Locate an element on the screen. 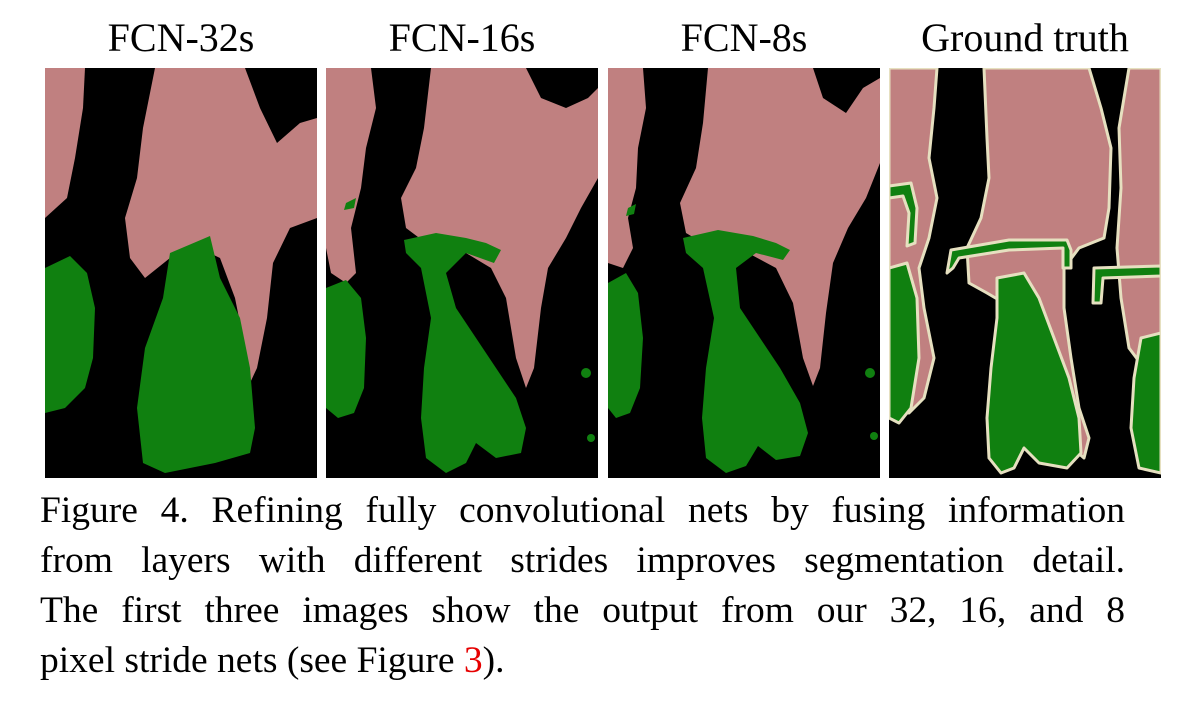  segmentation-image-fcn-32s is located at coordinates (181, 273).